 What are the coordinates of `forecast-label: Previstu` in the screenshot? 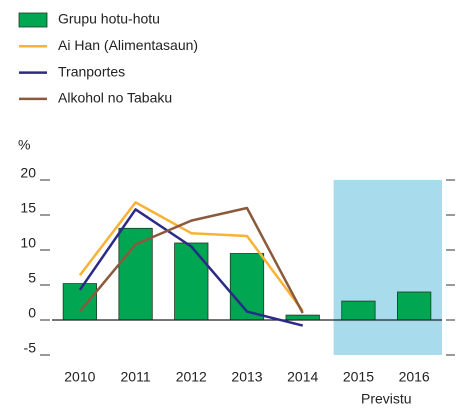 It's located at (386, 399).